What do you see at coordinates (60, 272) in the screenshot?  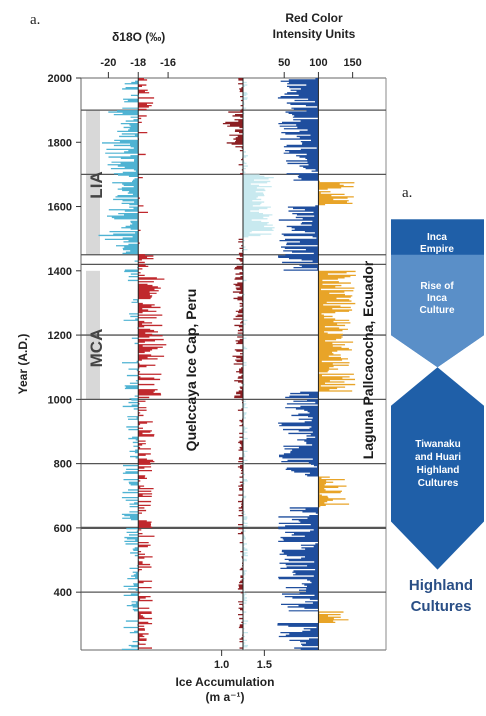 I see `y-tick-label-1400: 1400` at bounding box center [60, 272].